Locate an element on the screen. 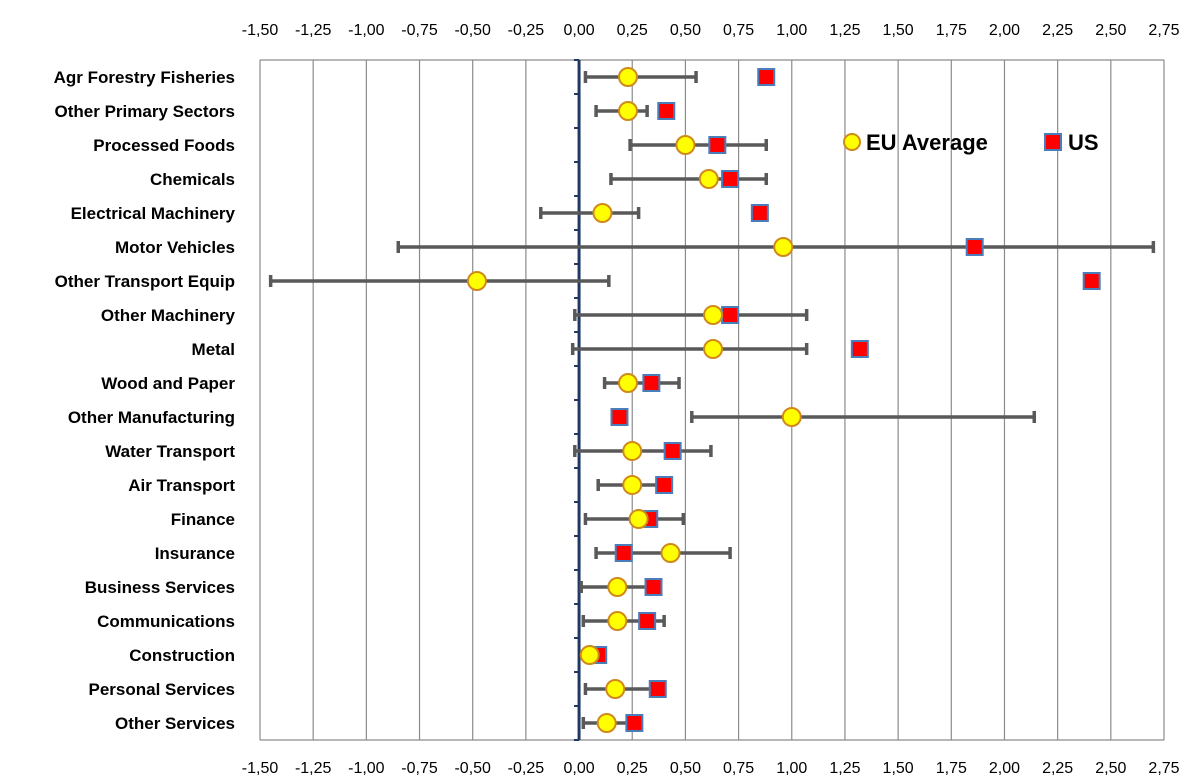 The width and height of the screenshot is (1198, 780). x-tick-label-top: 2,75 is located at coordinates (1163, 30).